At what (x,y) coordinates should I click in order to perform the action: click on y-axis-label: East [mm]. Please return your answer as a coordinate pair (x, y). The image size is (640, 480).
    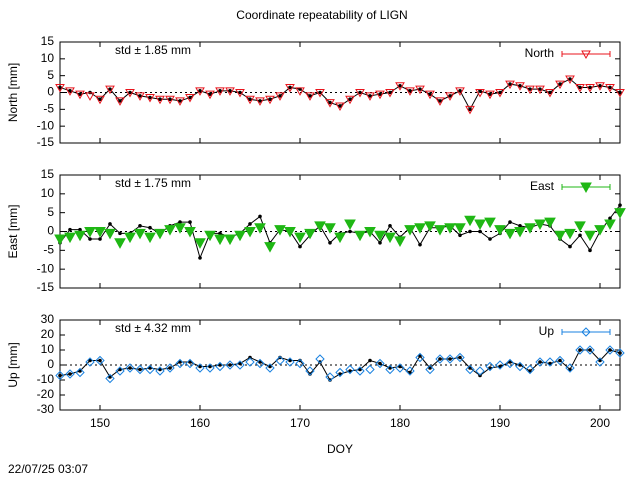
    Looking at the image, I should click on (13, 231).